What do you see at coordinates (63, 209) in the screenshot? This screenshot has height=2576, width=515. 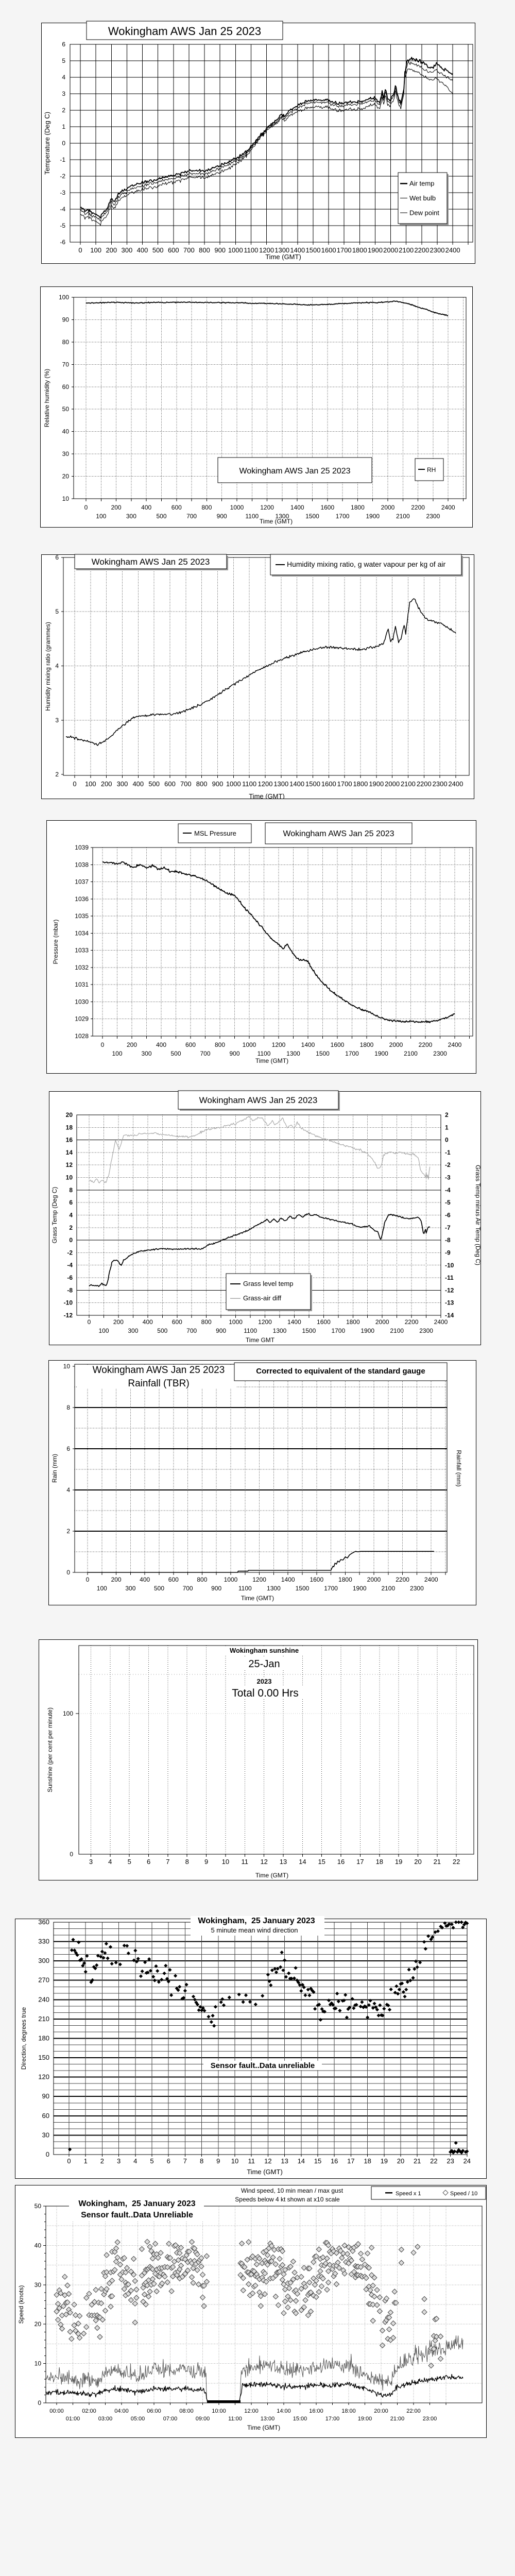 I see `svg-text: -4` at bounding box center [63, 209].